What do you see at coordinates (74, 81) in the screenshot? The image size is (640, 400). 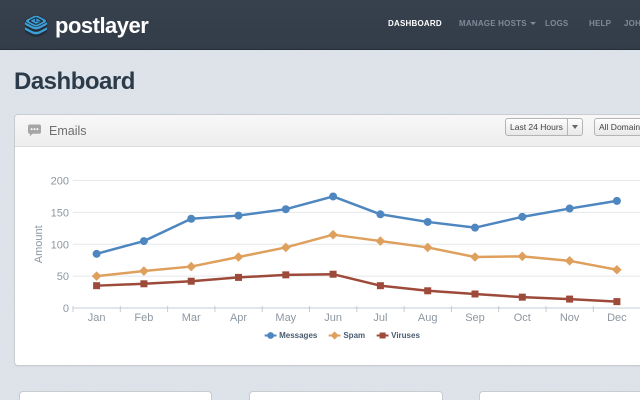 I see `page-title: Dashboard` at bounding box center [74, 81].